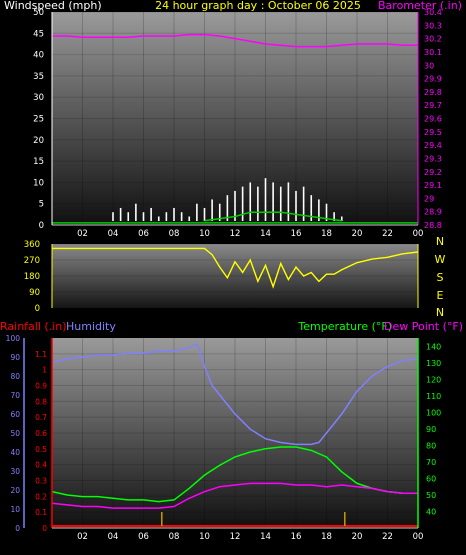  What do you see at coordinates (15, 471) in the screenshot?
I see `humidity-tick-label: 30` at bounding box center [15, 471].